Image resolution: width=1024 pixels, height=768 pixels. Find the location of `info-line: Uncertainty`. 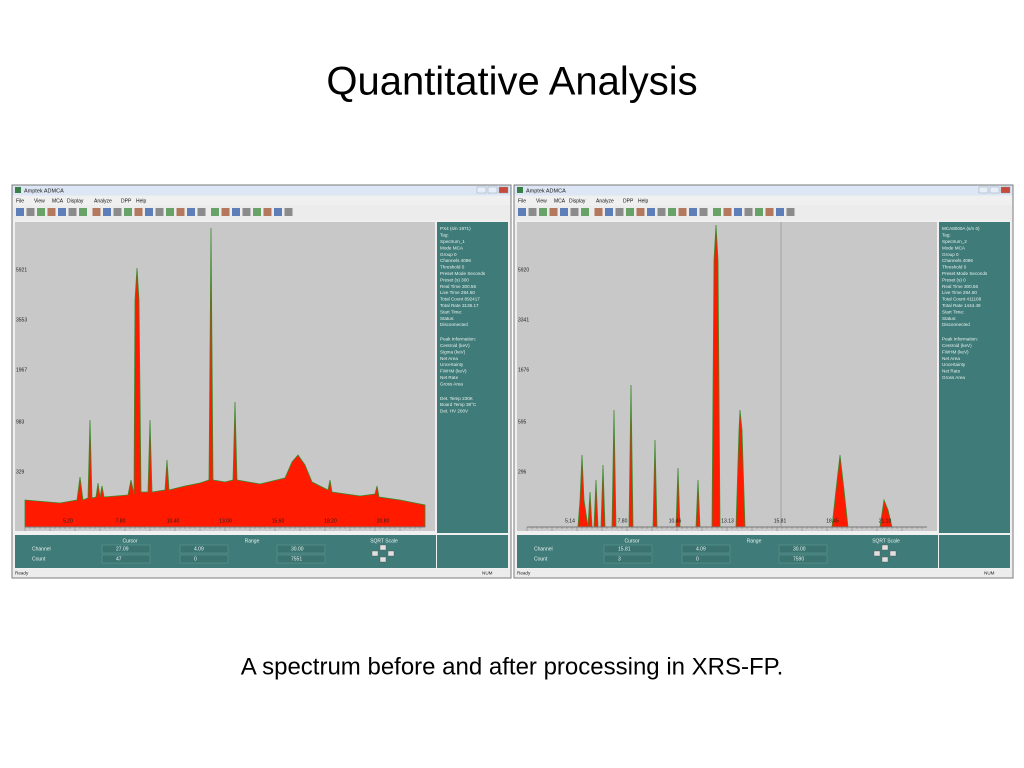

info-line: Uncertainty is located at coordinates (954, 364).